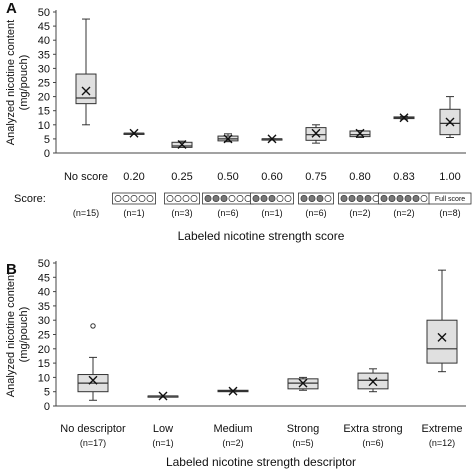  I want to click on category-label: Extra strong, so click(372, 429).